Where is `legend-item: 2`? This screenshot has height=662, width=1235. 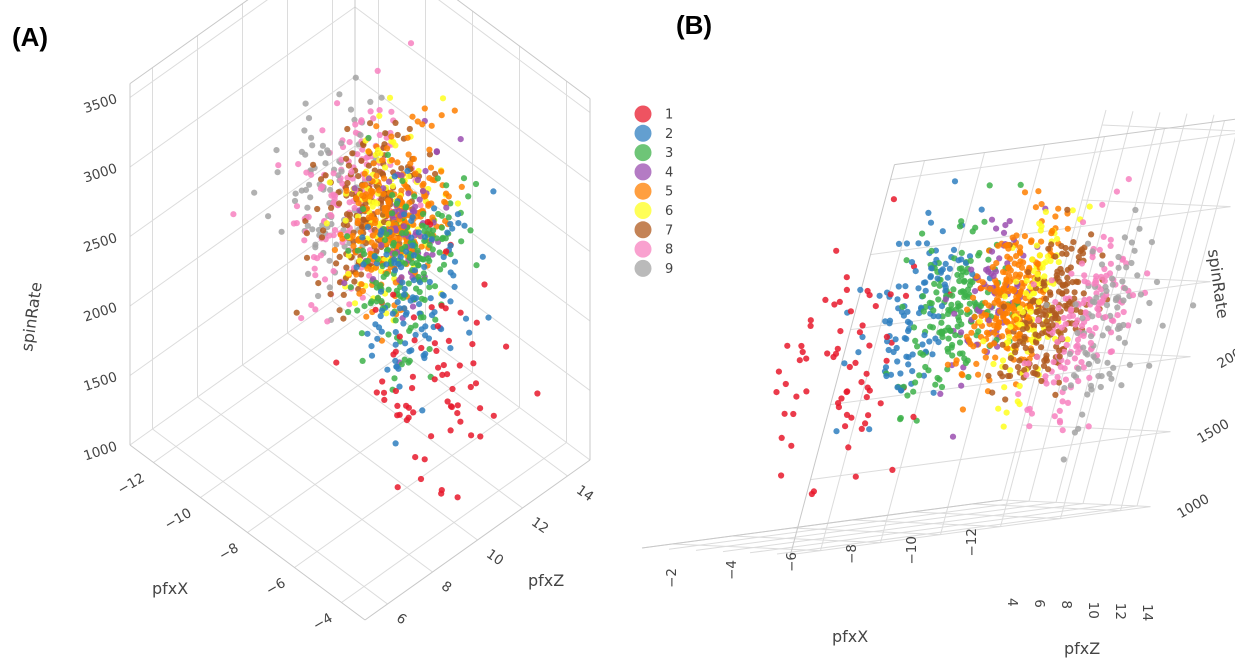 legend-item: 2 is located at coordinates (654, 133).